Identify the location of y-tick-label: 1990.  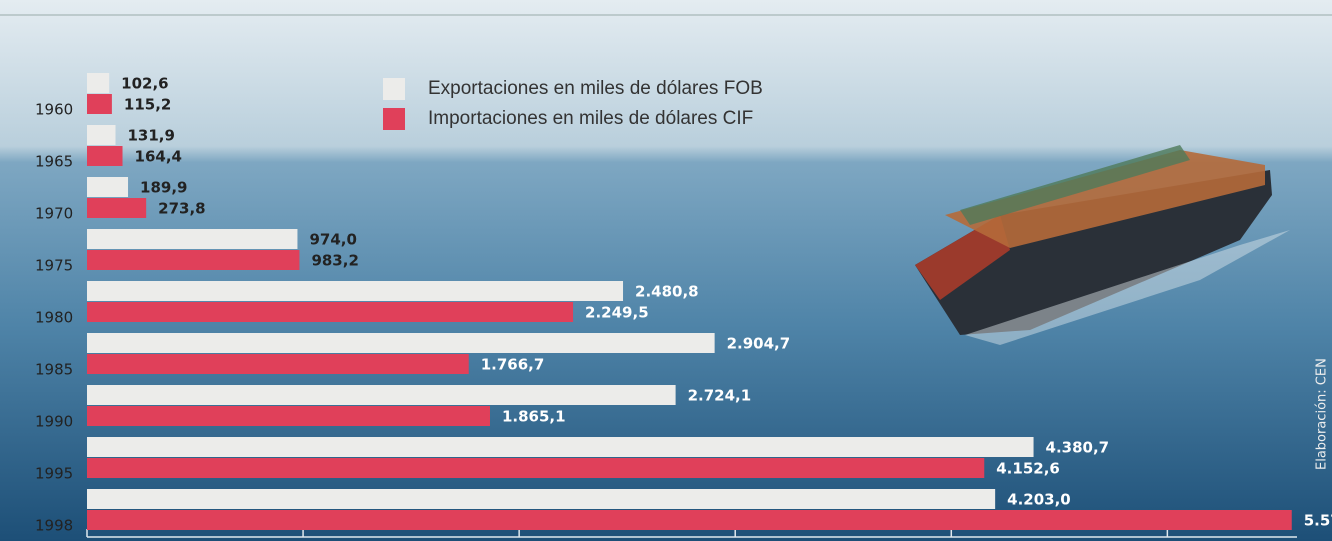
(54, 422).